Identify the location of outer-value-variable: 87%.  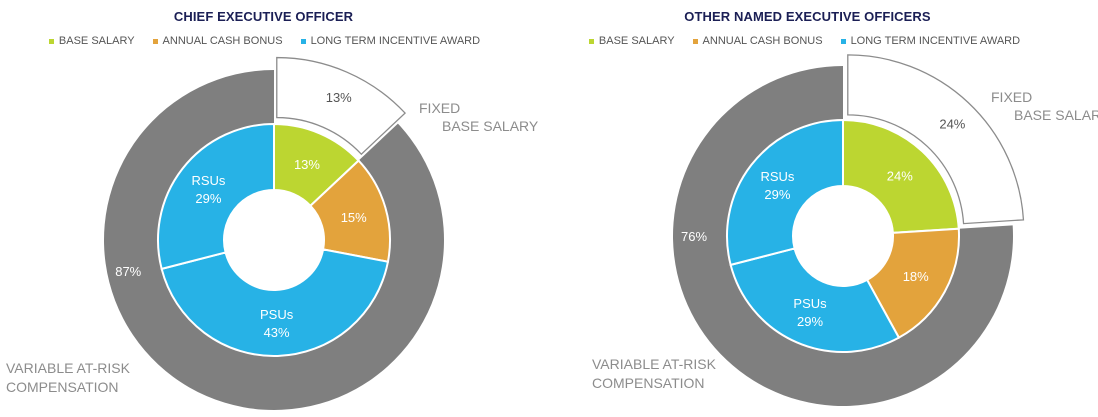
(128, 271).